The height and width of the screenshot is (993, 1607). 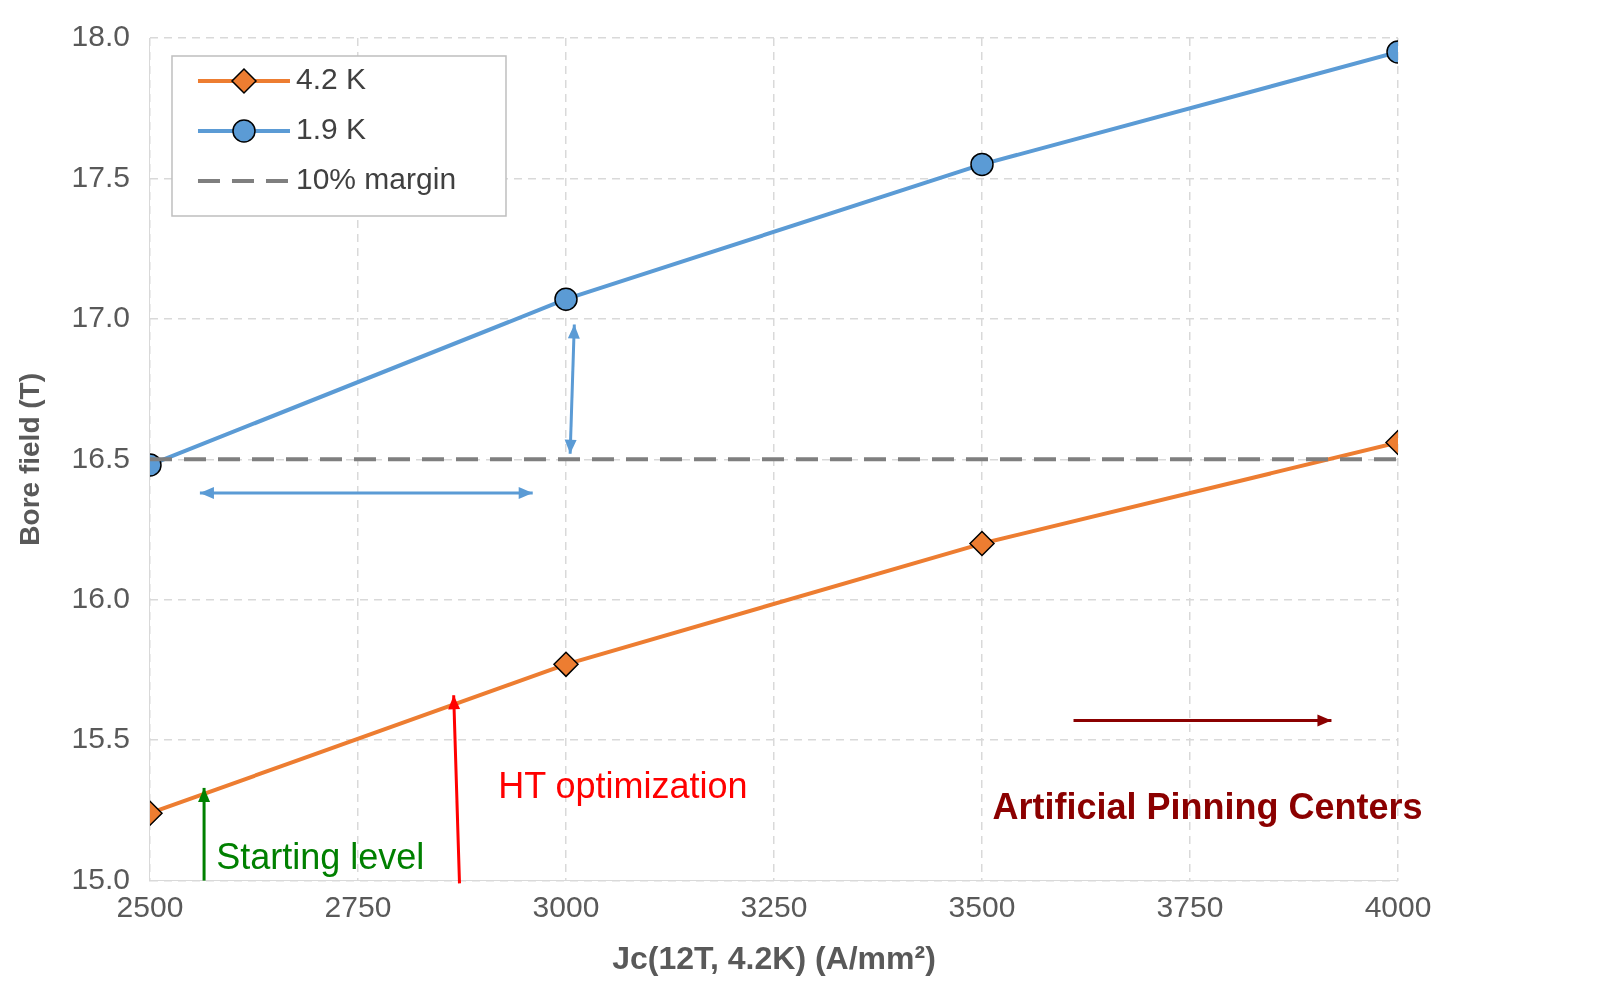 I want to click on legend-label: 4.2 K, so click(x=331, y=79).